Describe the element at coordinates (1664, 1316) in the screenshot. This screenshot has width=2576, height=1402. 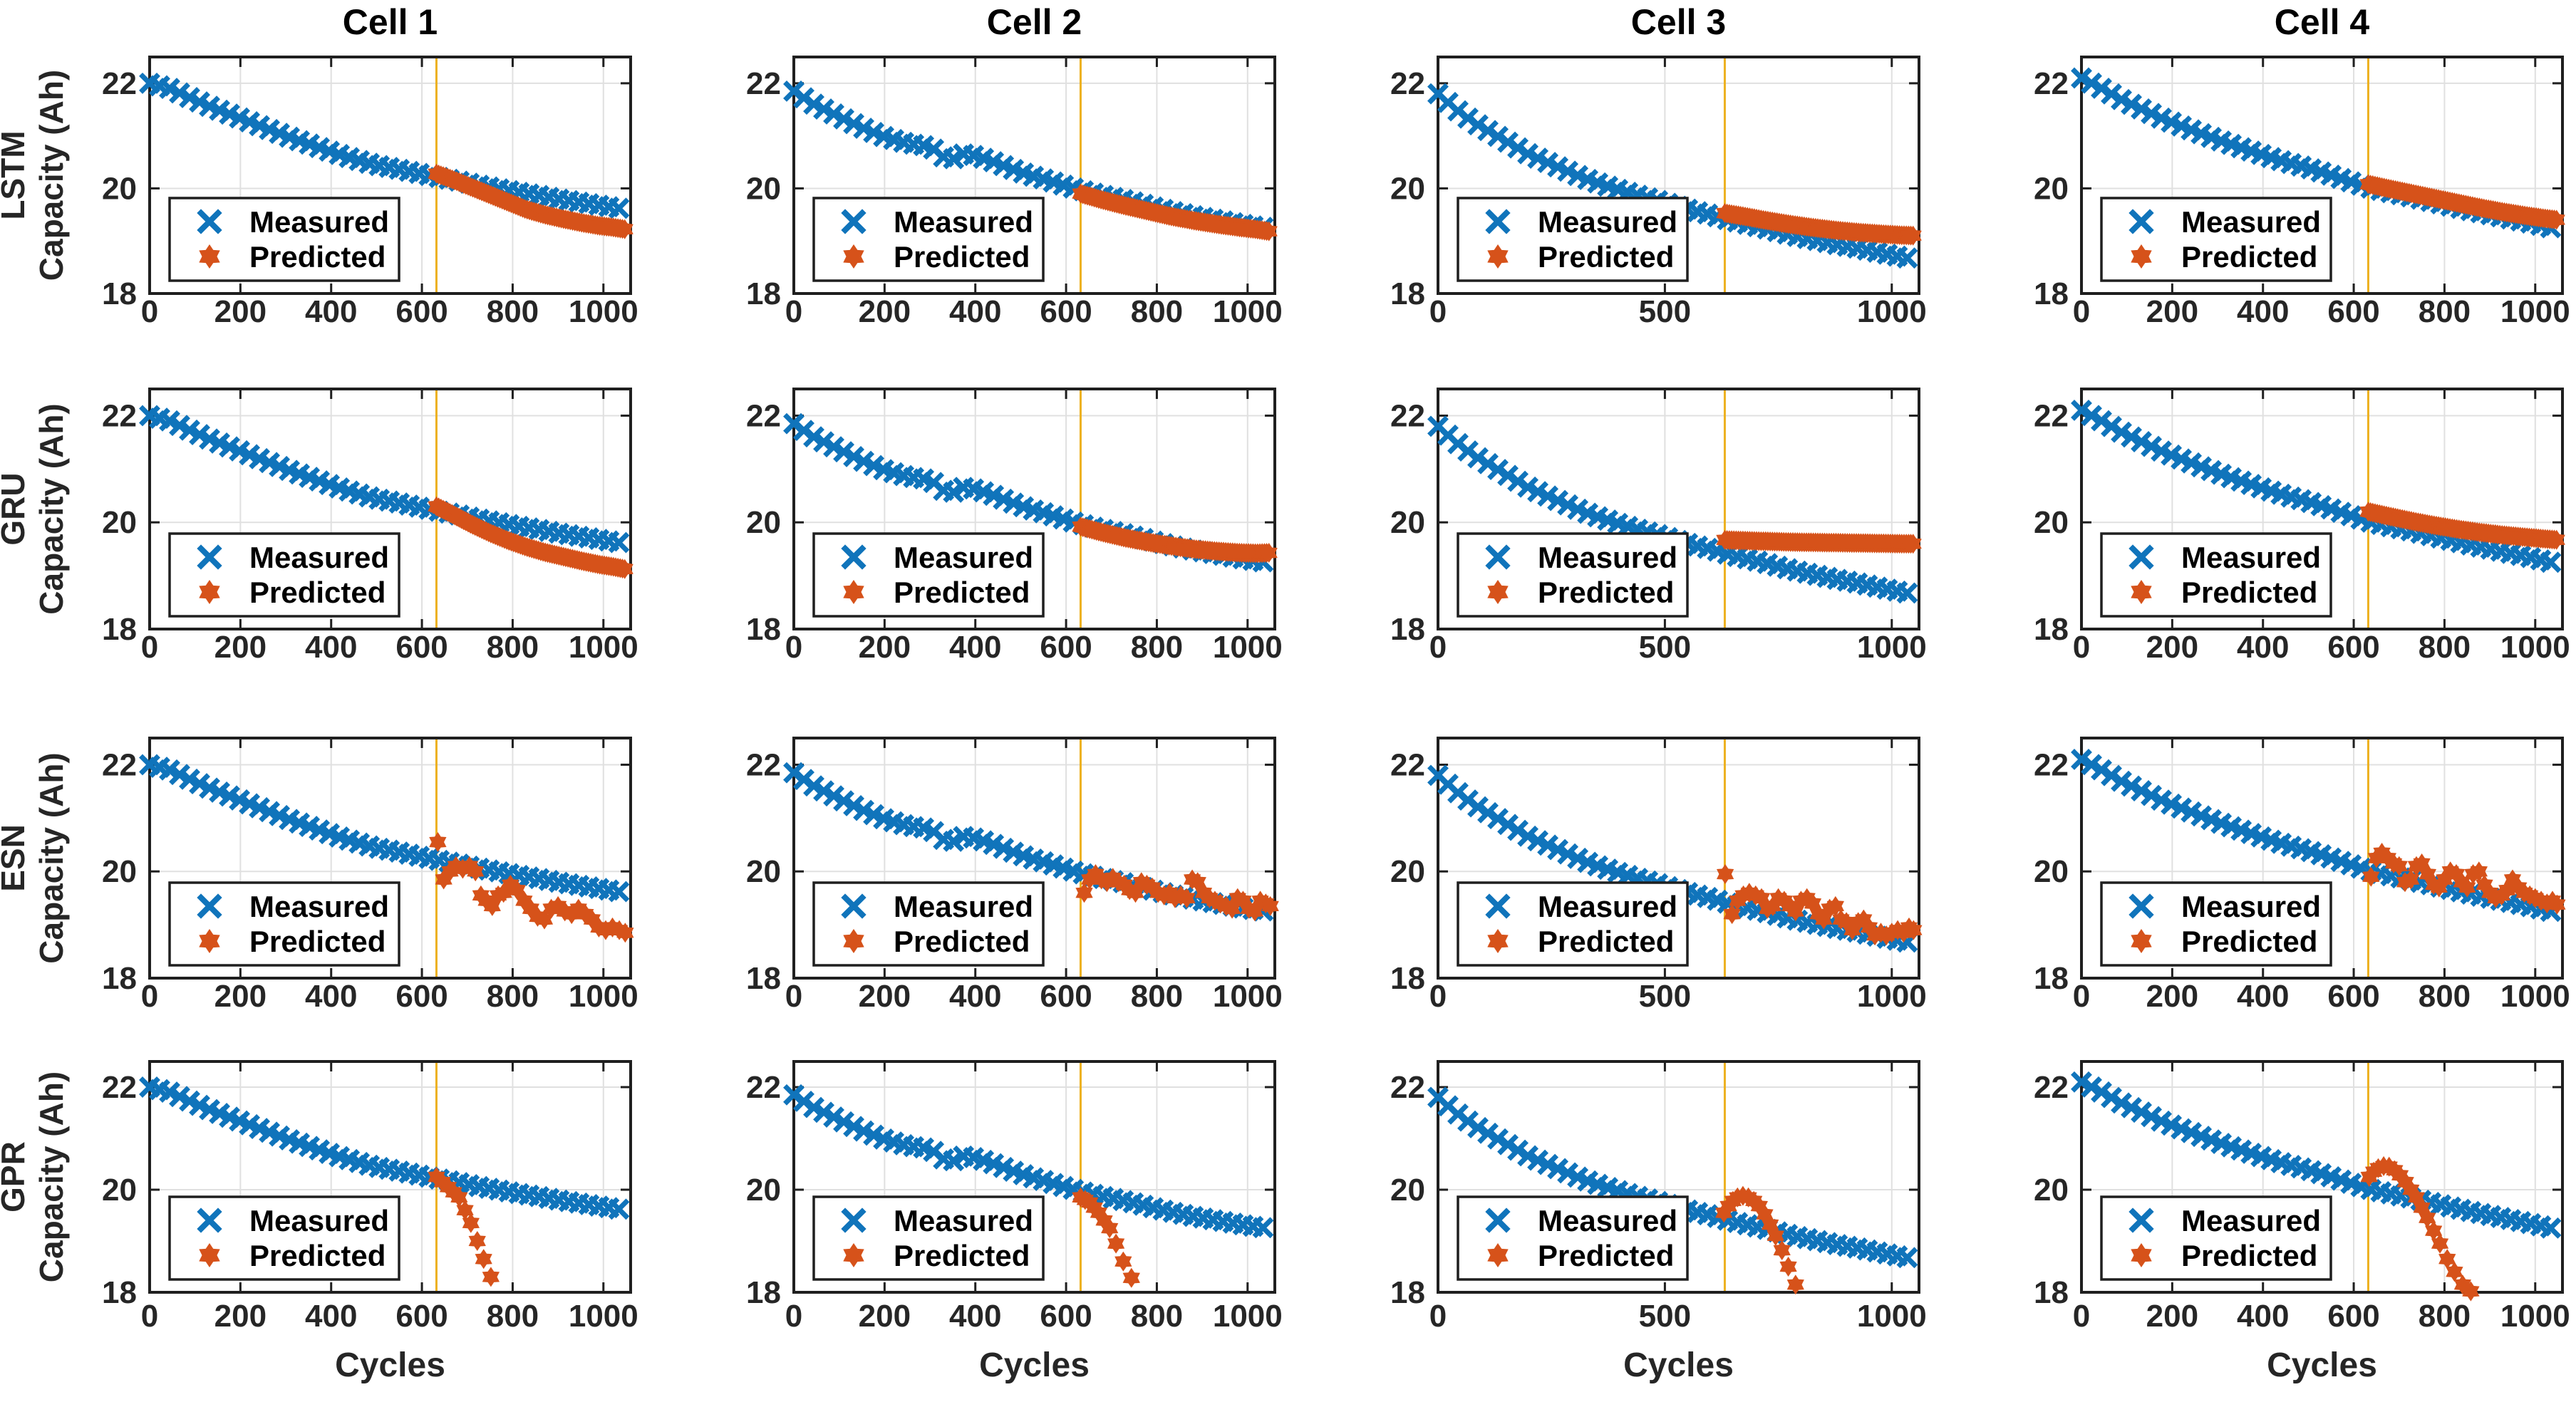
I see `x-tick-label: 500` at that location.